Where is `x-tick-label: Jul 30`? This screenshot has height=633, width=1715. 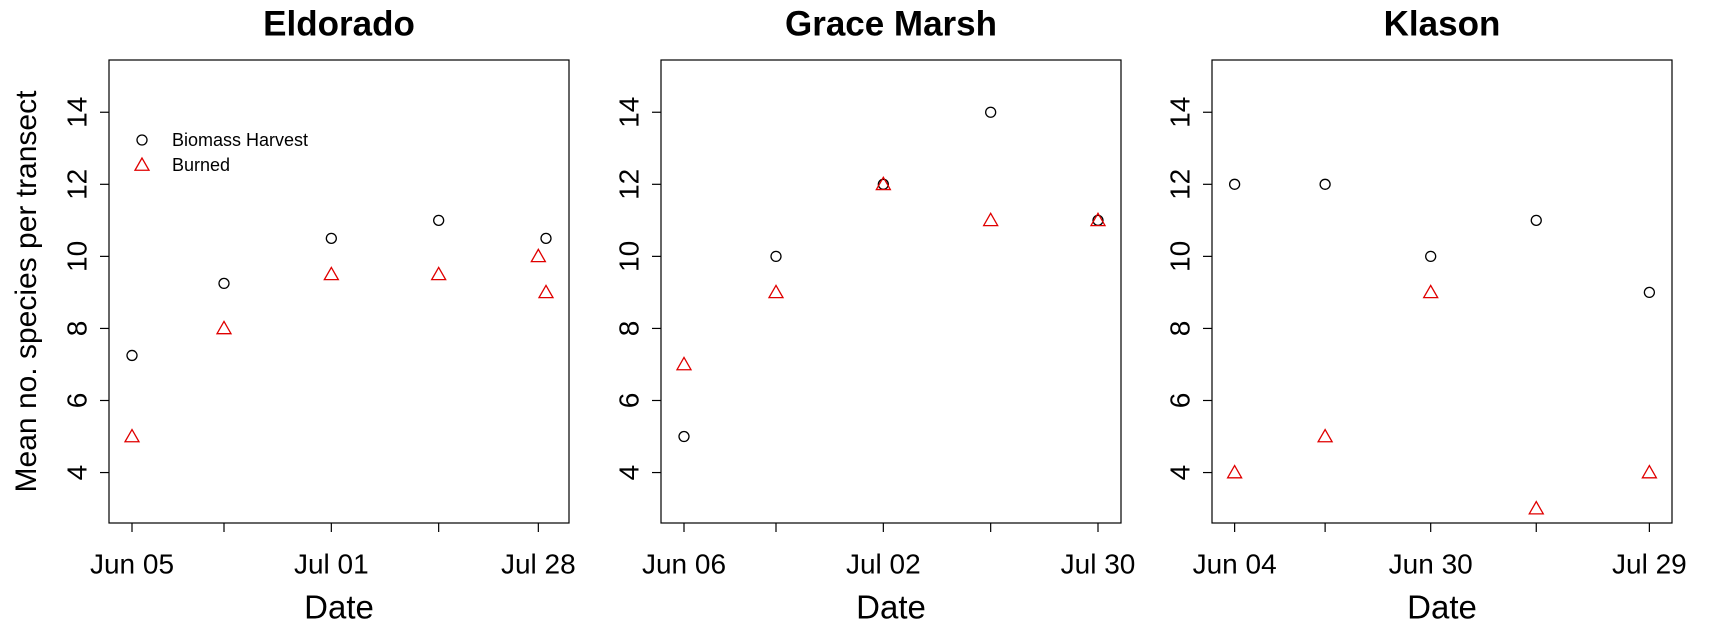
x-tick-label: Jul 30 is located at coordinates (1098, 563).